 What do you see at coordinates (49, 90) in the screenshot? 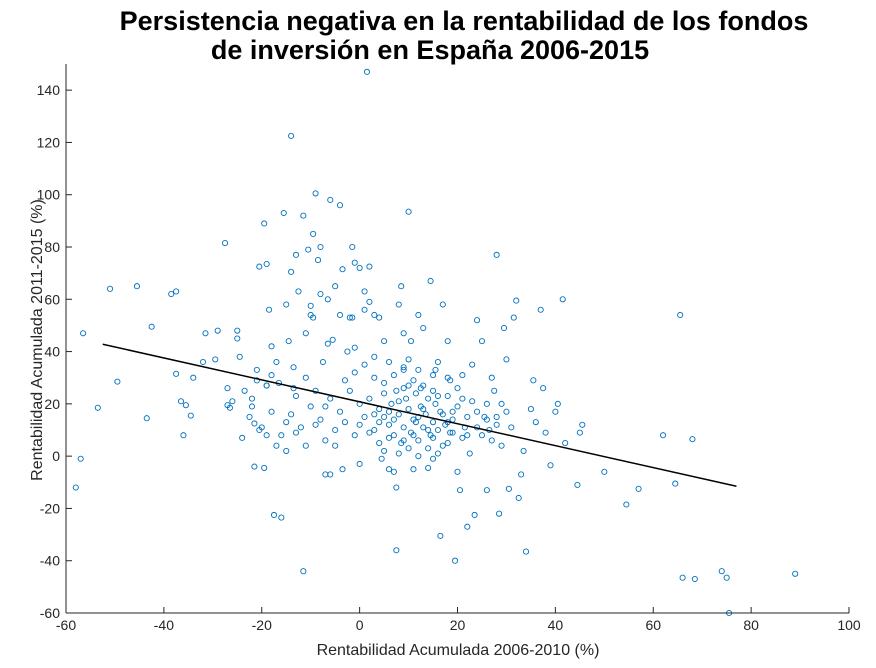
I see `y-tick-label: 140` at bounding box center [49, 90].